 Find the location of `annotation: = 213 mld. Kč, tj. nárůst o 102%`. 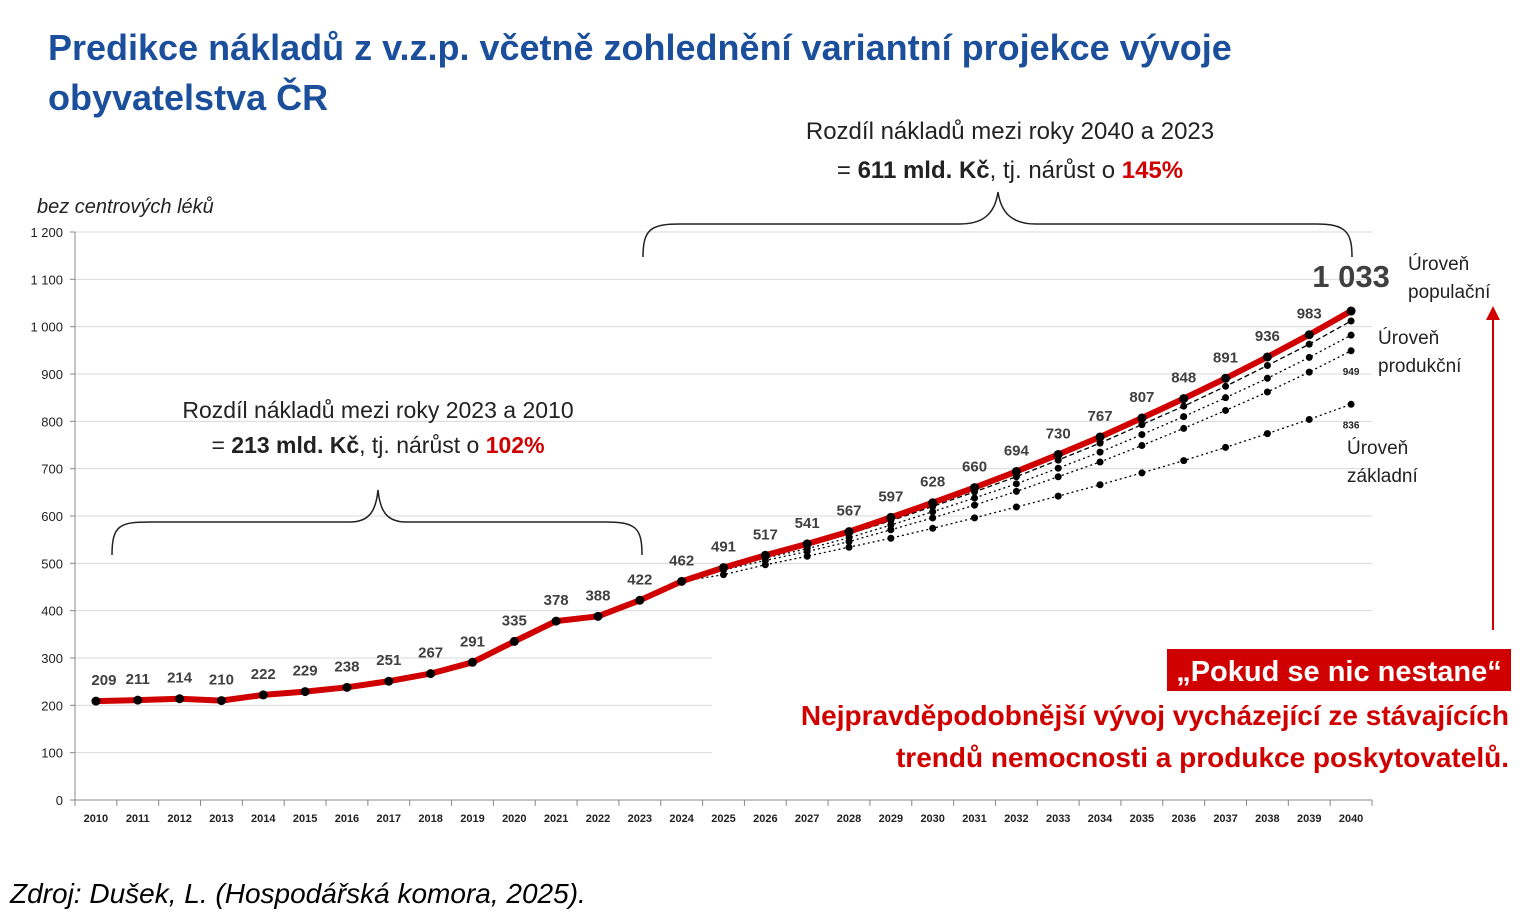

annotation: = 213 mld. Kč, tj. nárůst o 102% is located at coordinates (377, 445).